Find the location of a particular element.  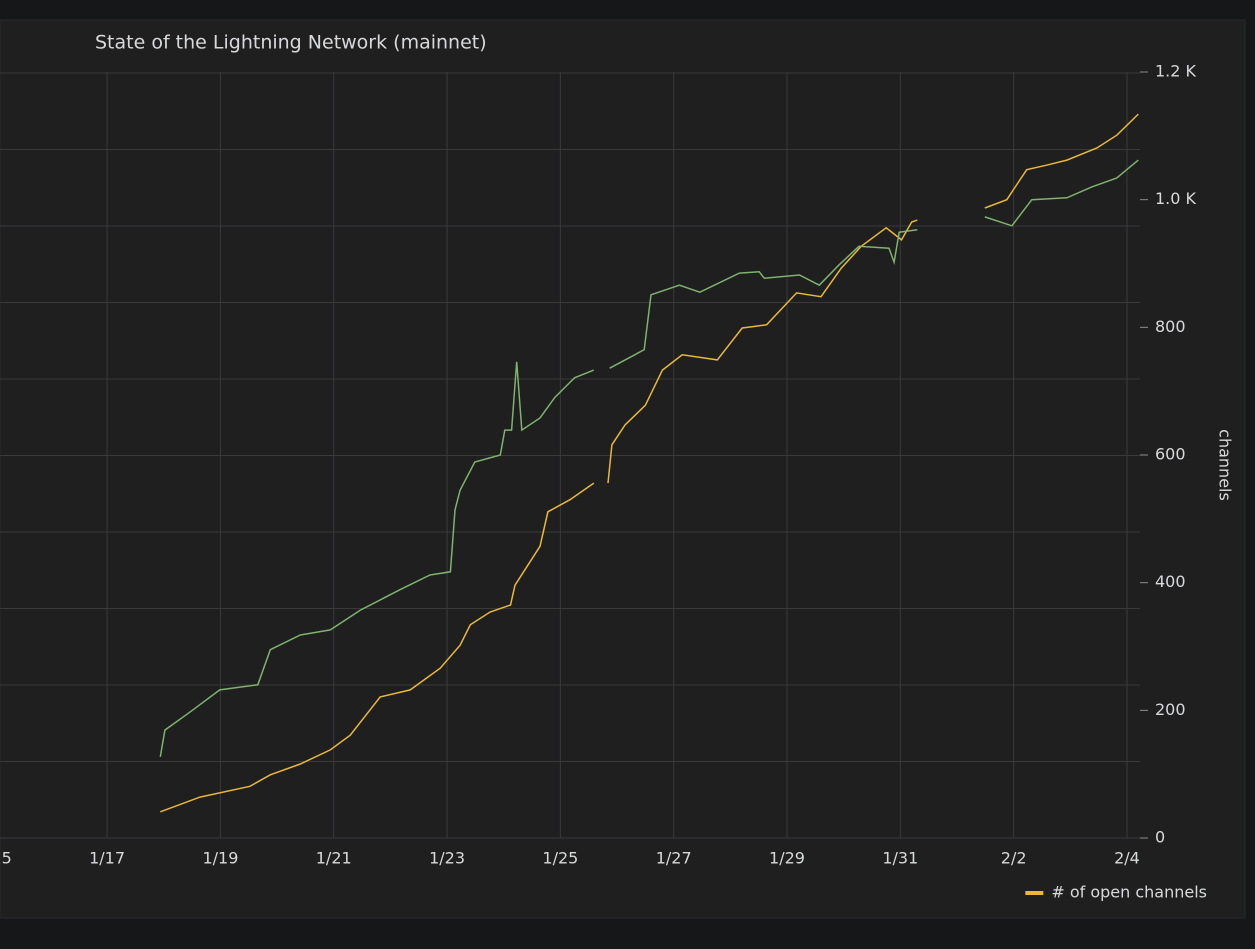

y-tick-label: 400 is located at coordinates (1170, 581).